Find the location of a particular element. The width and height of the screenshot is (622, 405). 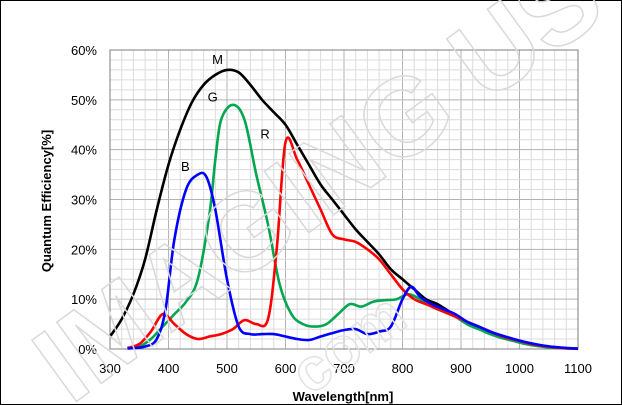

x-tick-label: 700 is located at coordinates (344, 368).